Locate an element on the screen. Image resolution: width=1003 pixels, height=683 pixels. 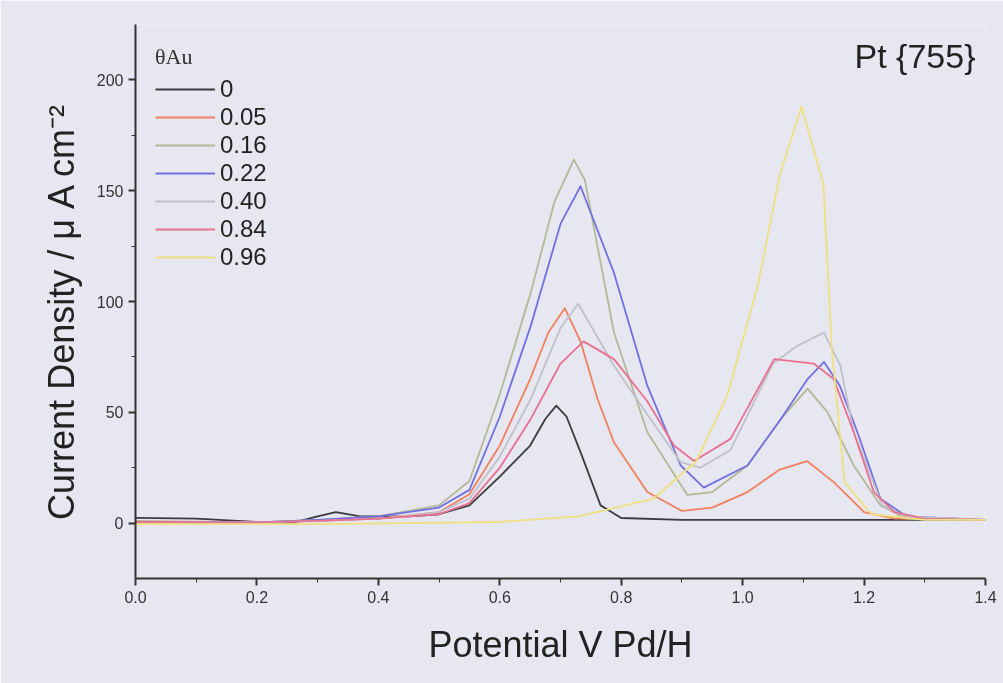
x-axis-title: Potential V Pd/H is located at coordinates (560, 644).